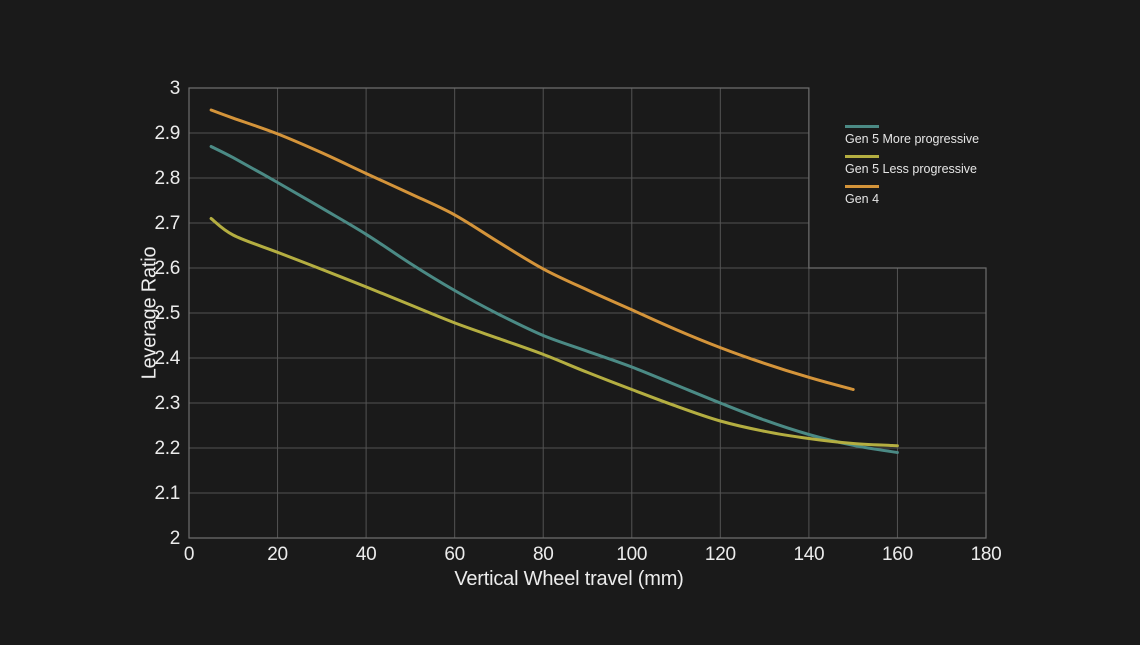 Image resolution: width=1140 pixels, height=645 pixels. I want to click on legend-item-gen-5-more-progressive: Gen 5 More progressive, so click(912, 135).